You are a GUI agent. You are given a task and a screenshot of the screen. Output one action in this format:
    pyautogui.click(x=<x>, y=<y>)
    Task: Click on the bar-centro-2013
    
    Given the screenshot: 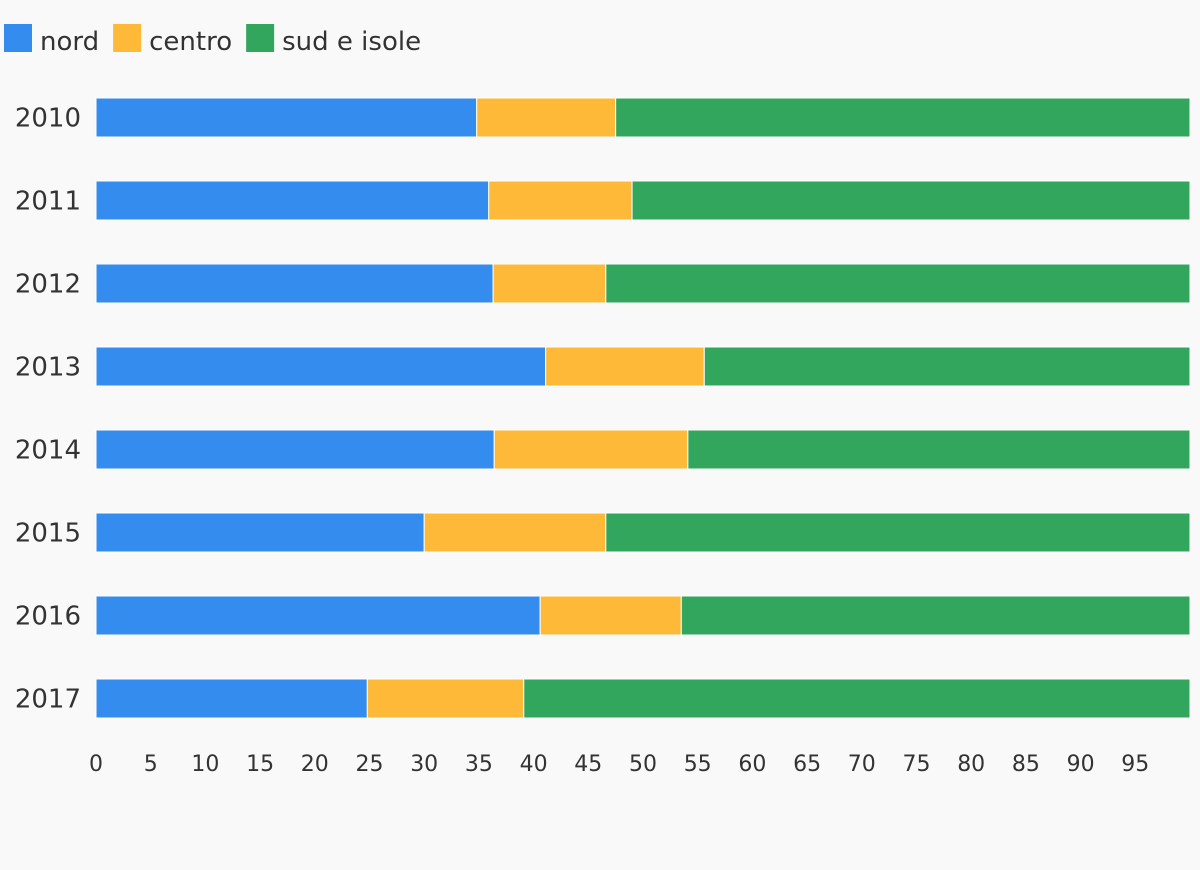 What is the action you would take?
    pyautogui.click(x=625, y=366)
    